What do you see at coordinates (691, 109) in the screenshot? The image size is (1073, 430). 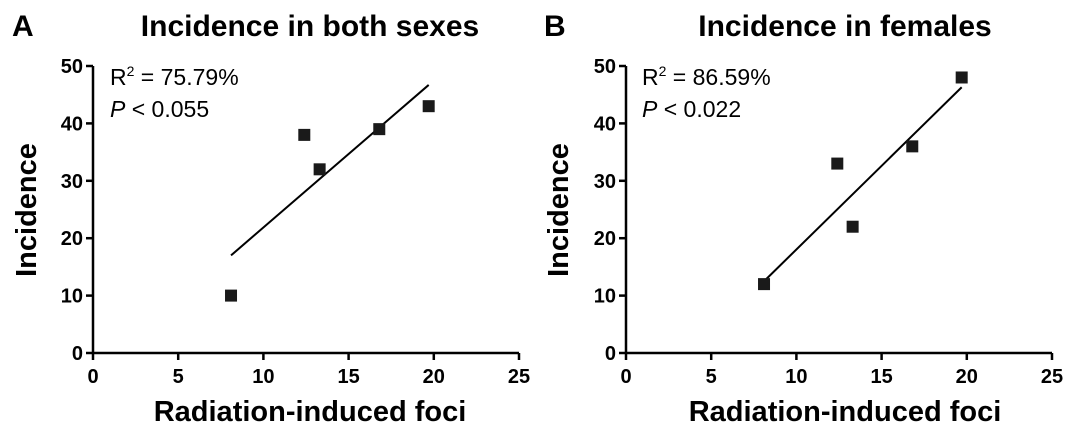 I see `p-value-annotation: P < 0.022` at bounding box center [691, 109].